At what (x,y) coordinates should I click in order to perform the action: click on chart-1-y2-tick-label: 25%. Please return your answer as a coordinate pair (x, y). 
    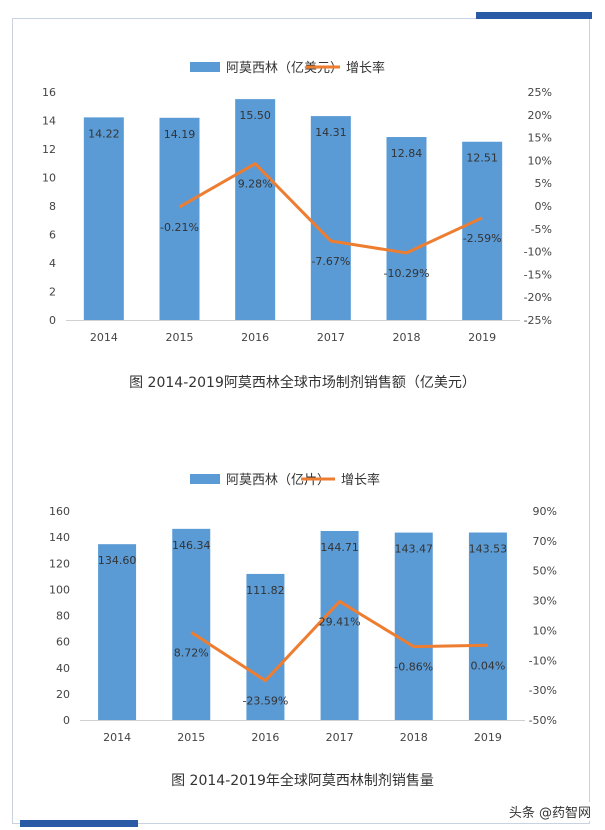
    Looking at the image, I should click on (540, 92).